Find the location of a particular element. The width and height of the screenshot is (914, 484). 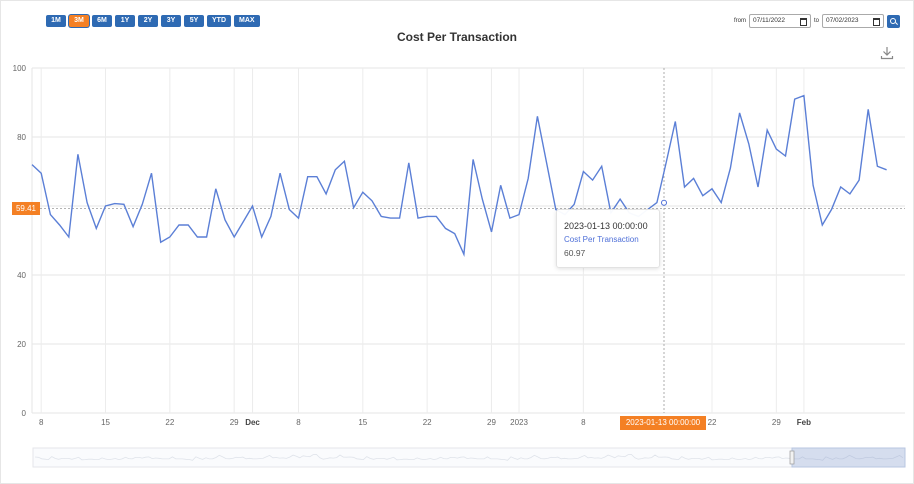

y-tick-label: 80 is located at coordinates (21, 137).